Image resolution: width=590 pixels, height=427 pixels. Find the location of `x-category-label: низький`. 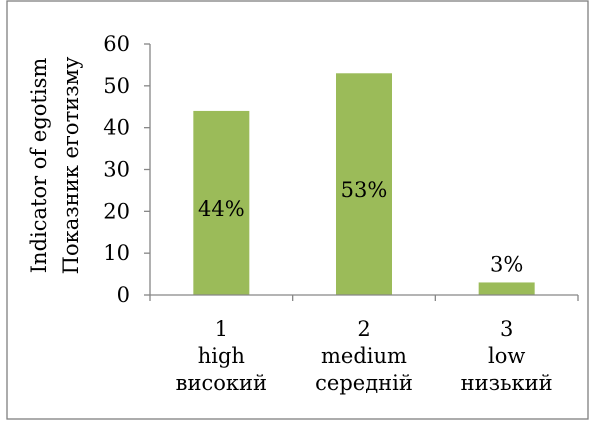

x-category-label: низький is located at coordinates (507, 383).